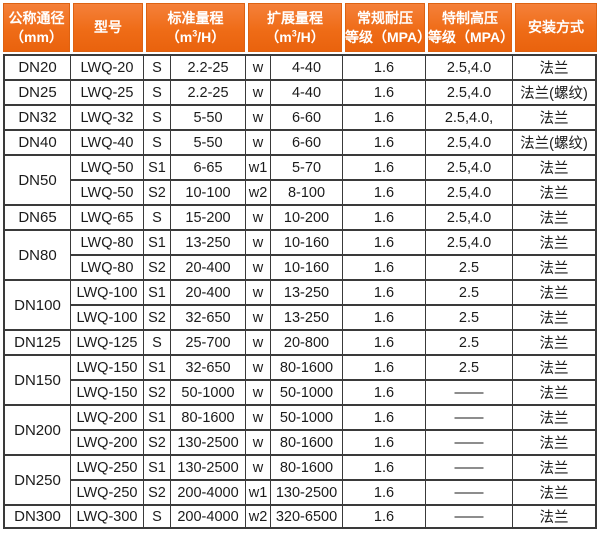 This screenshot has width=600, height=535. What do you see at coordinates (106, 491) in the screenshot?
I see `cell-model: LWQ-250` at bounding box center [106, 491].